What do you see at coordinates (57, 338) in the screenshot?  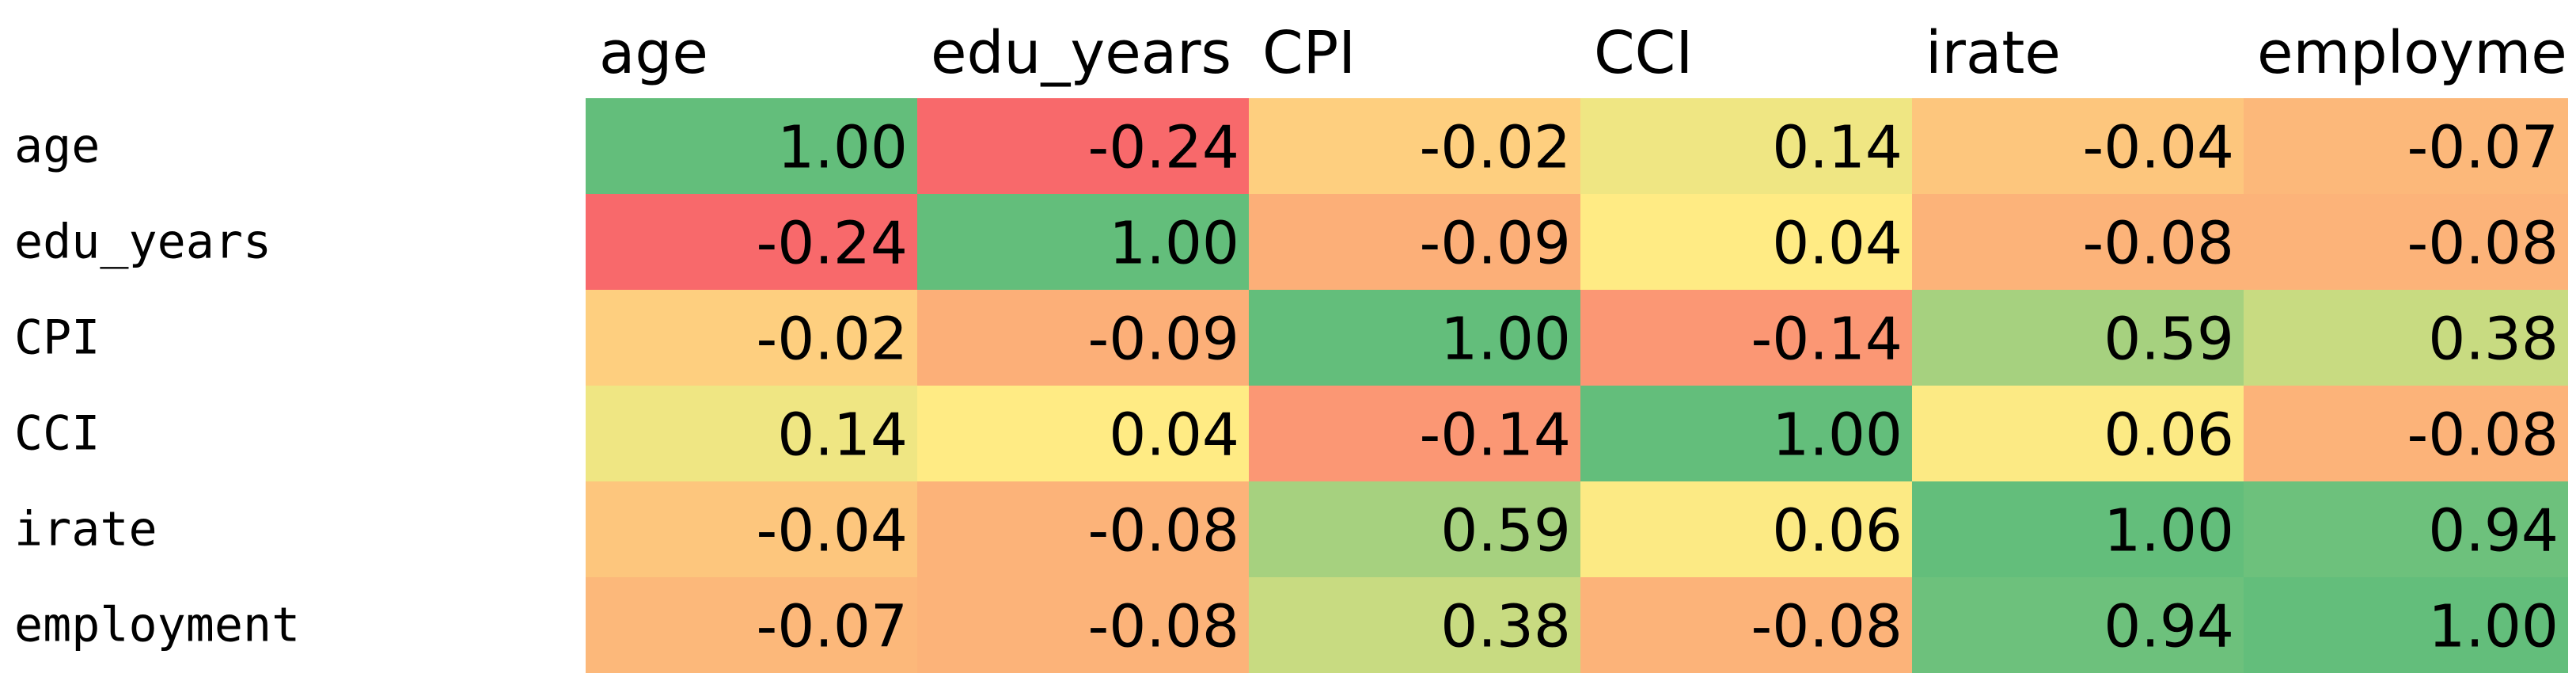 I see `row-label: CPI` at bounding box center [57, 338].